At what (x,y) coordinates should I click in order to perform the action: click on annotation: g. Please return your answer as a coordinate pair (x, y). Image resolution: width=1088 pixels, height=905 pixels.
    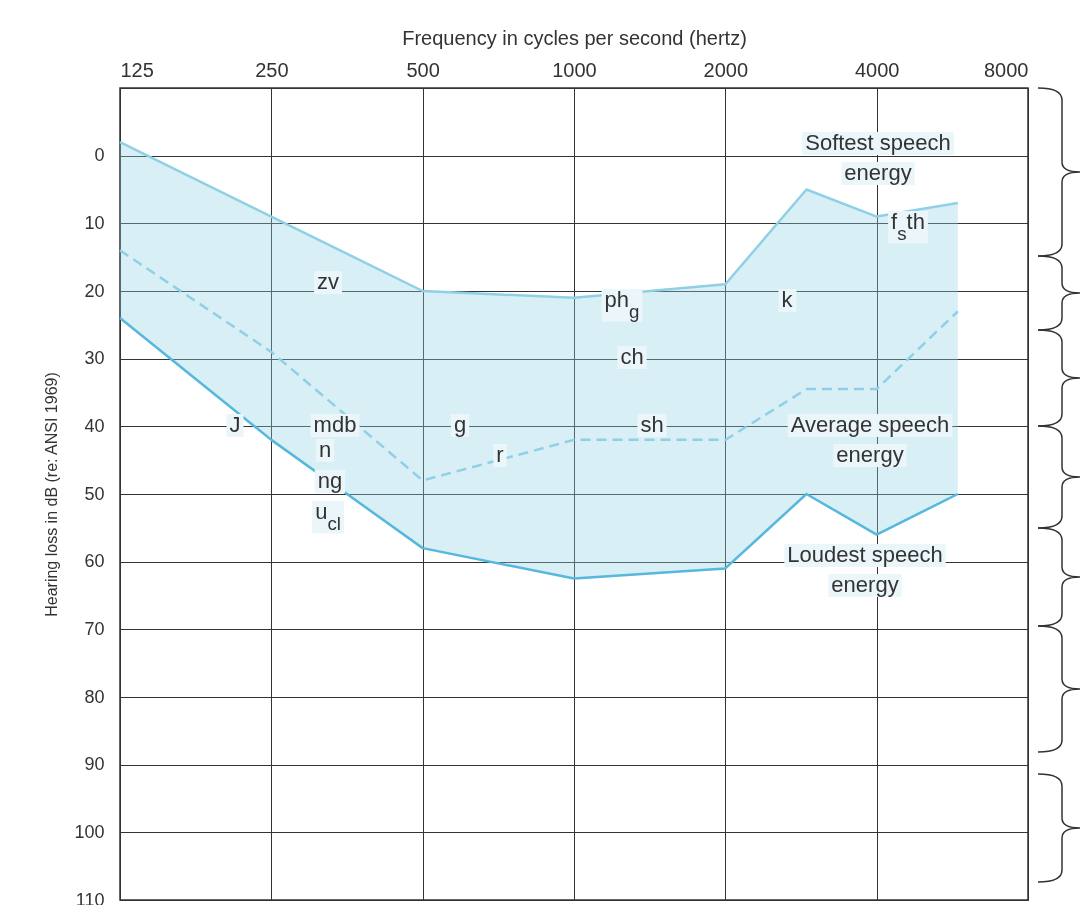
    Looking at the image, I should click on (460, 424).